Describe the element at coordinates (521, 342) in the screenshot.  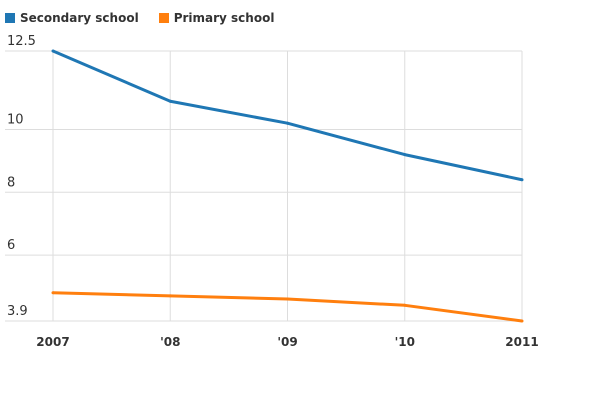
I see `x-tick-label: 2011` at that location.